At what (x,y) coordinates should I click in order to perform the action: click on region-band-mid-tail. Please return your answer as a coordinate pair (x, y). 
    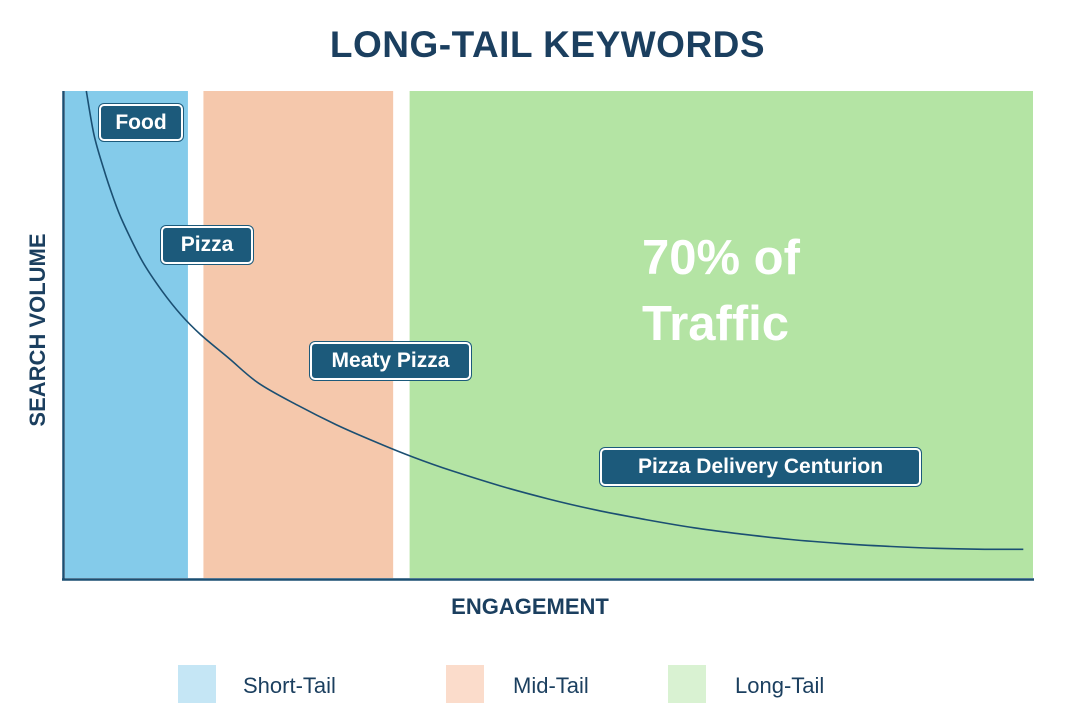
    Looking at the image, I should click on (298, 334).